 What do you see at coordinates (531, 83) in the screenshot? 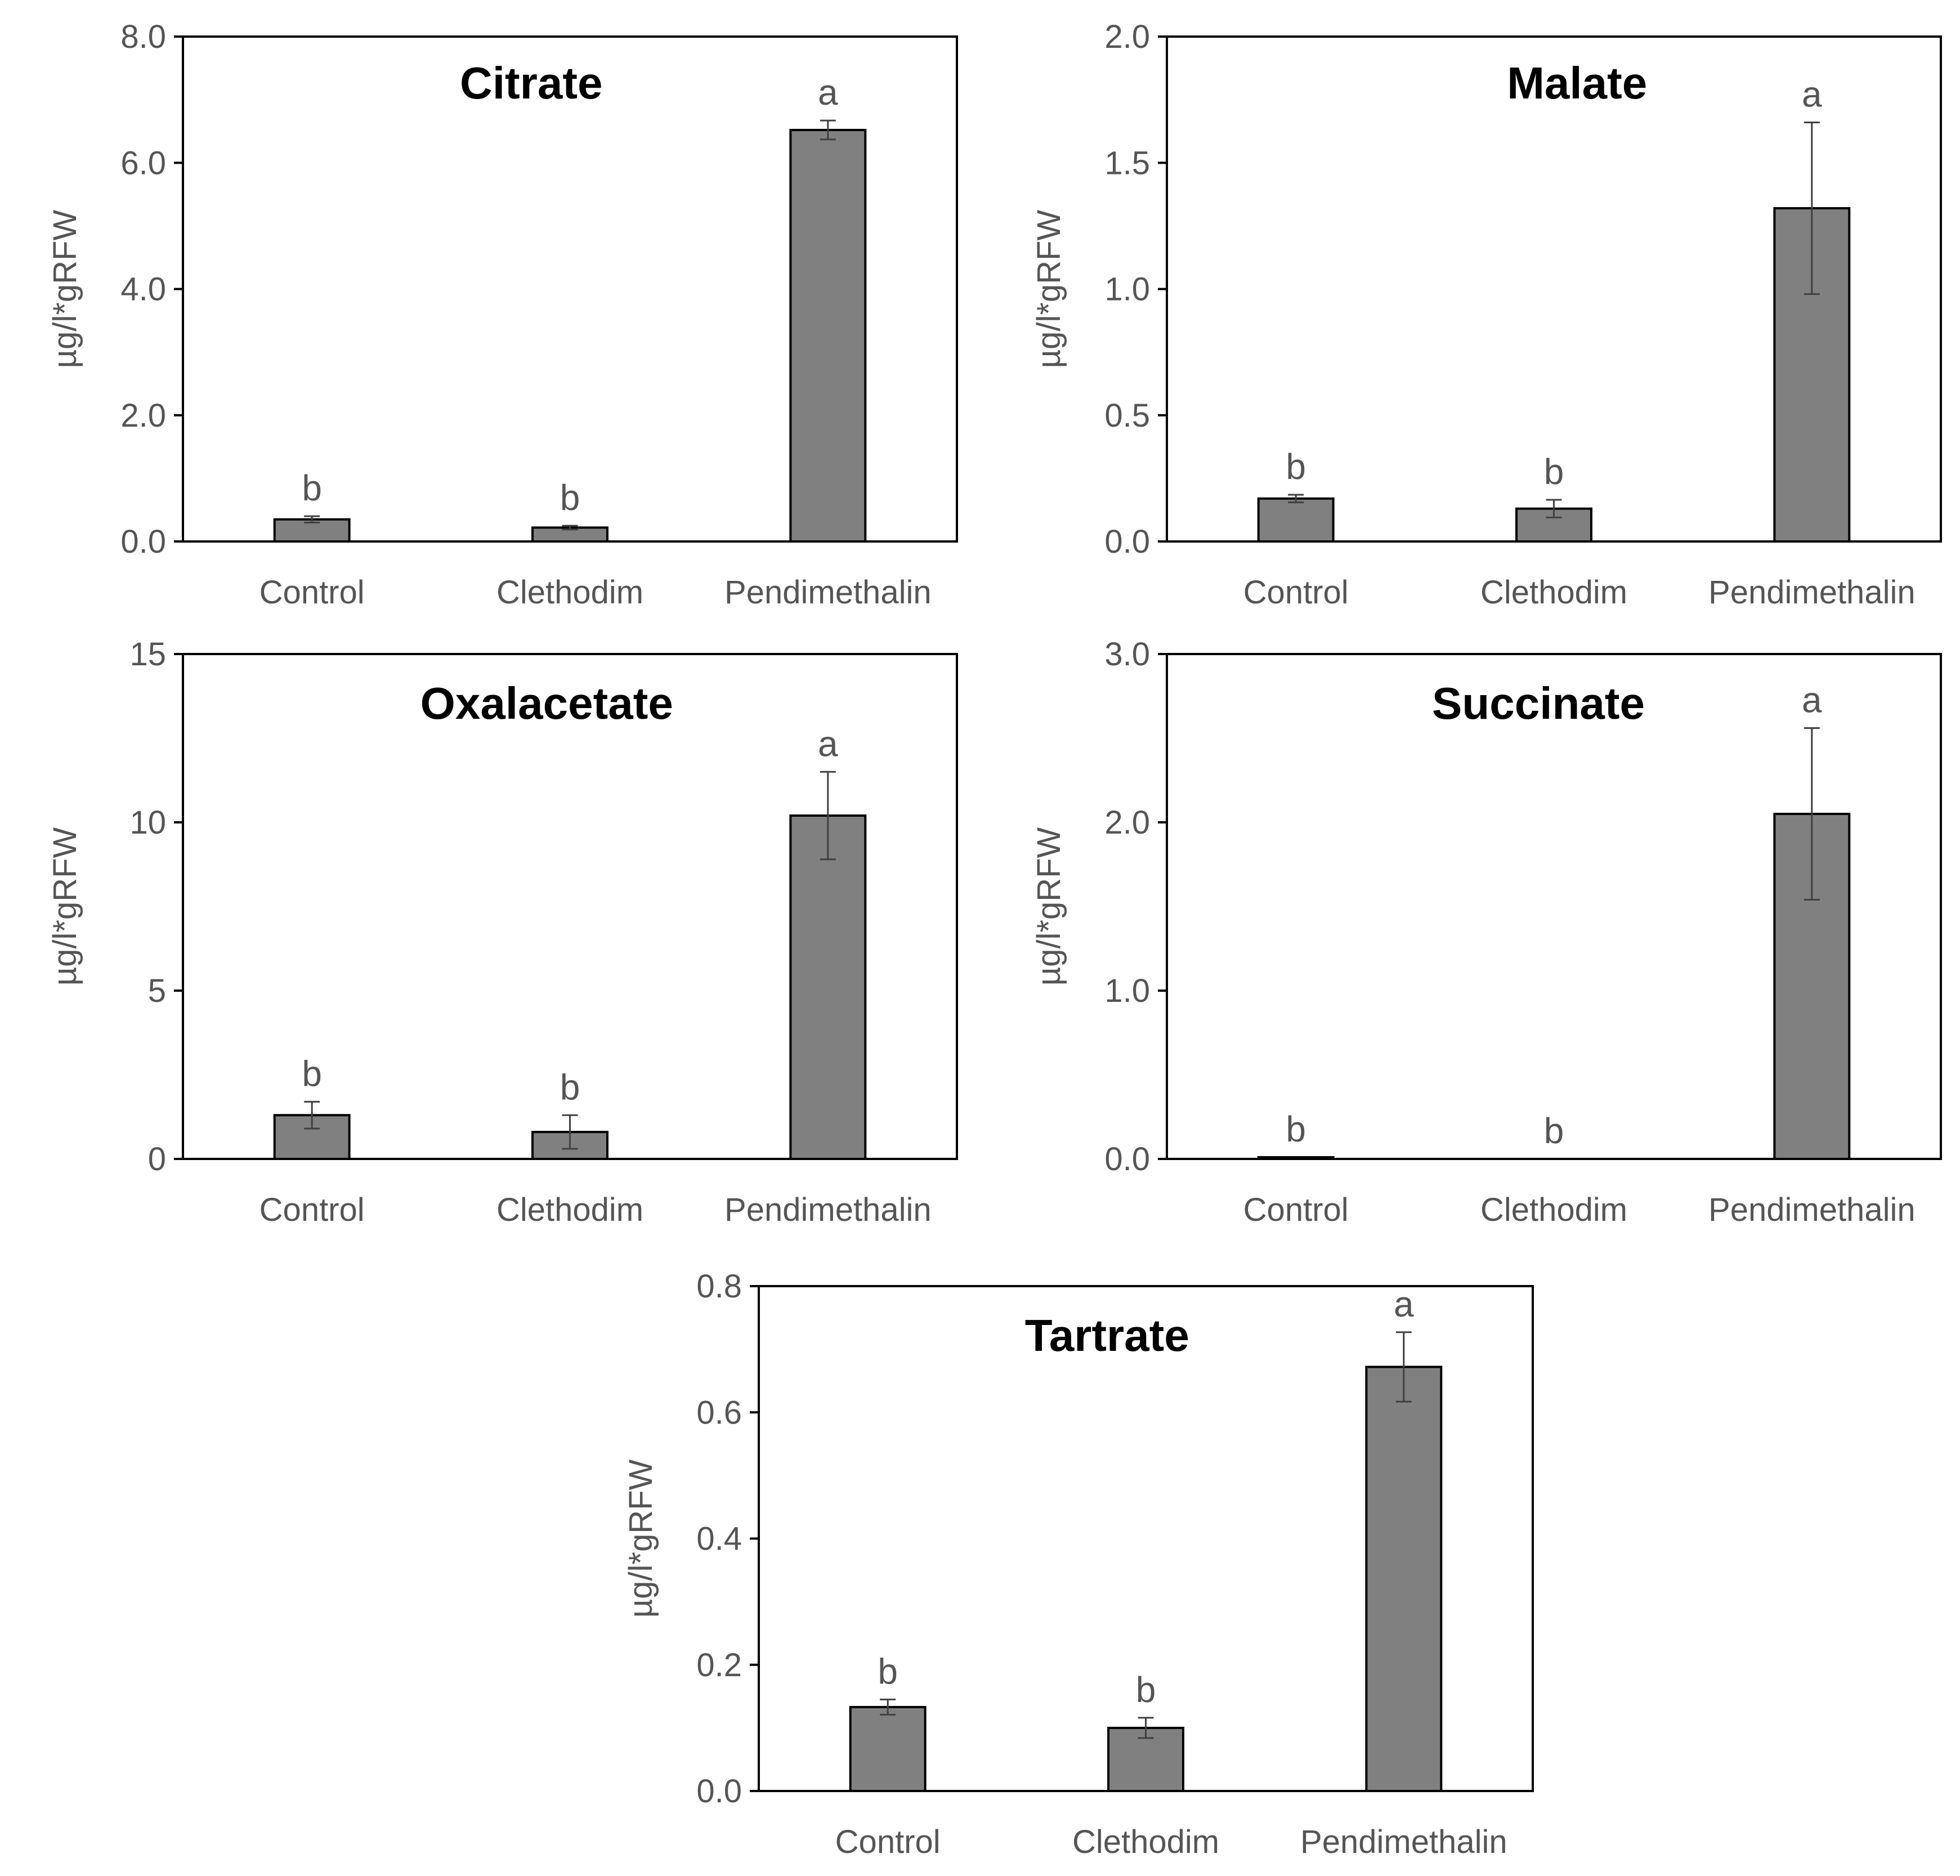
I see `panel-title: Citrate` at bounding box center [531, 83].